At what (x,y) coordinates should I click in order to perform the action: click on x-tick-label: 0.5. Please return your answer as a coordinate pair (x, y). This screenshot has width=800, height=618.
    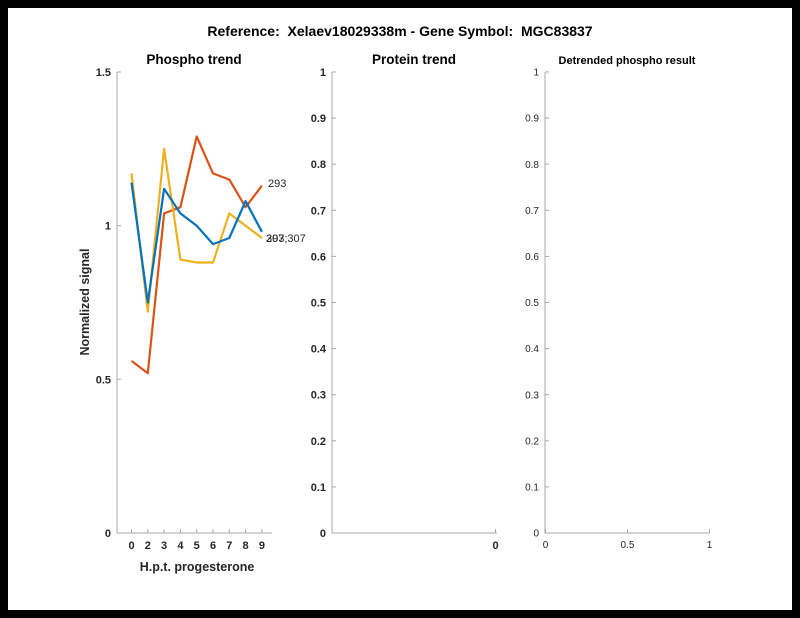
    Looking at the image, I should click on (628, 545).